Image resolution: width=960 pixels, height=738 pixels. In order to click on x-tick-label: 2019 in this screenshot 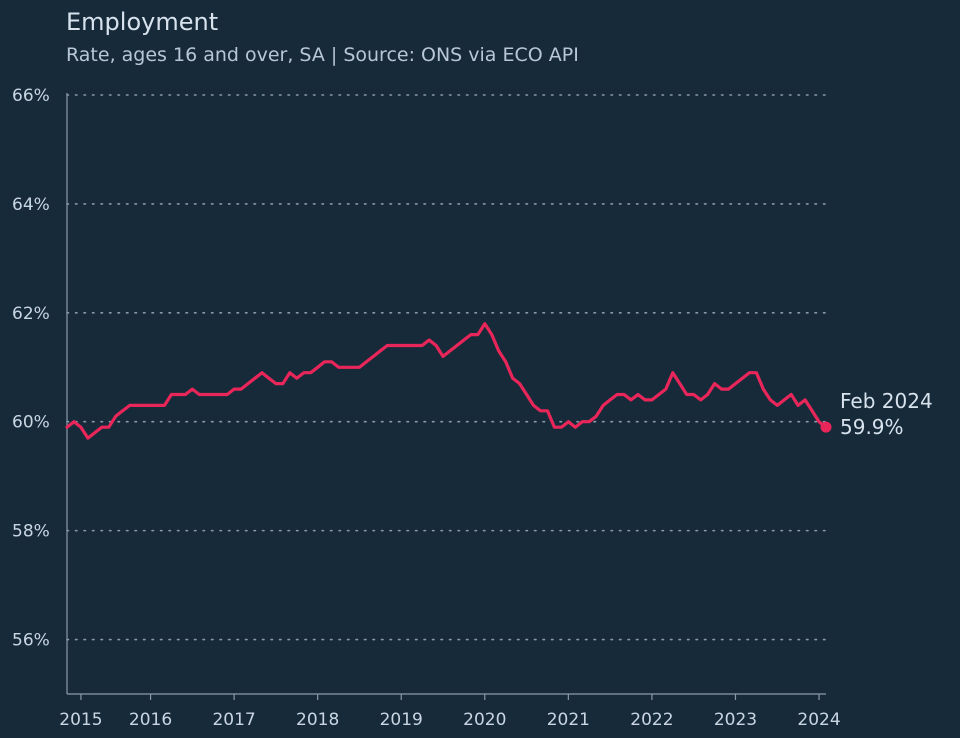, I will do `click(401, 720)`.